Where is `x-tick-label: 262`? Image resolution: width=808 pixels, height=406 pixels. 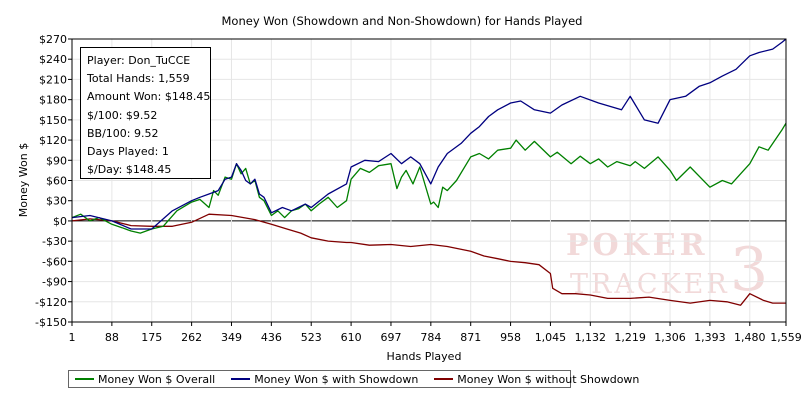 x-tick-label: 262 is located at coordinates (191, 337).